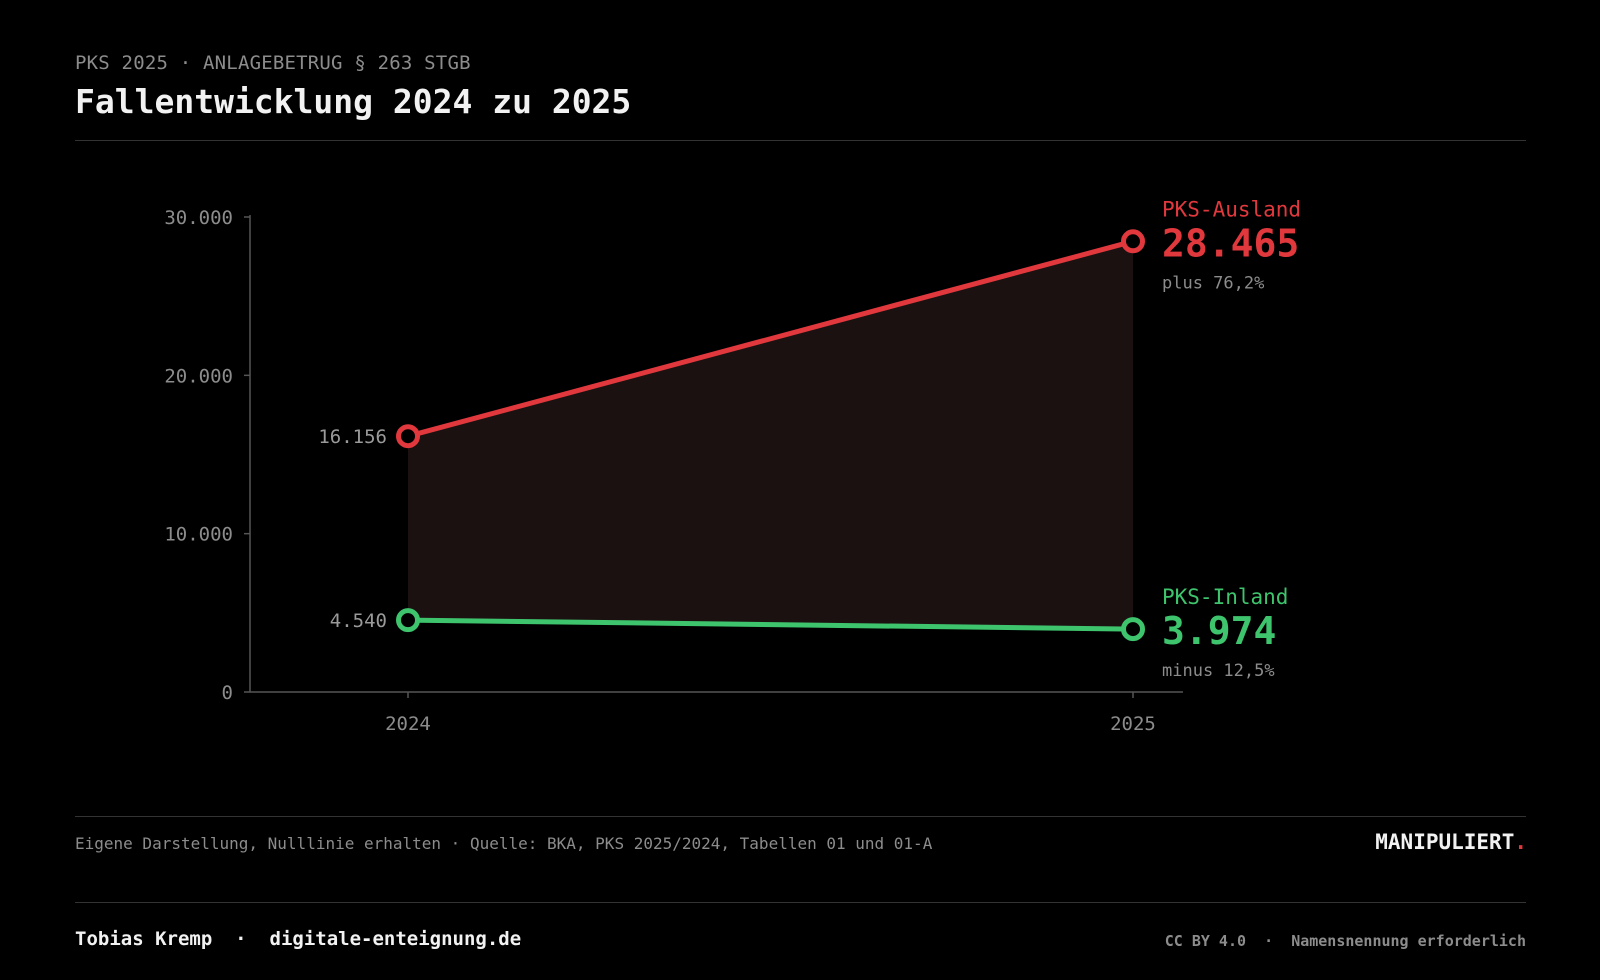 This screenshot has width=1600, height=980. Describe the element at coordinates (408, 724) in the screenshot. I see `x-tick-label: 2024` at that location.